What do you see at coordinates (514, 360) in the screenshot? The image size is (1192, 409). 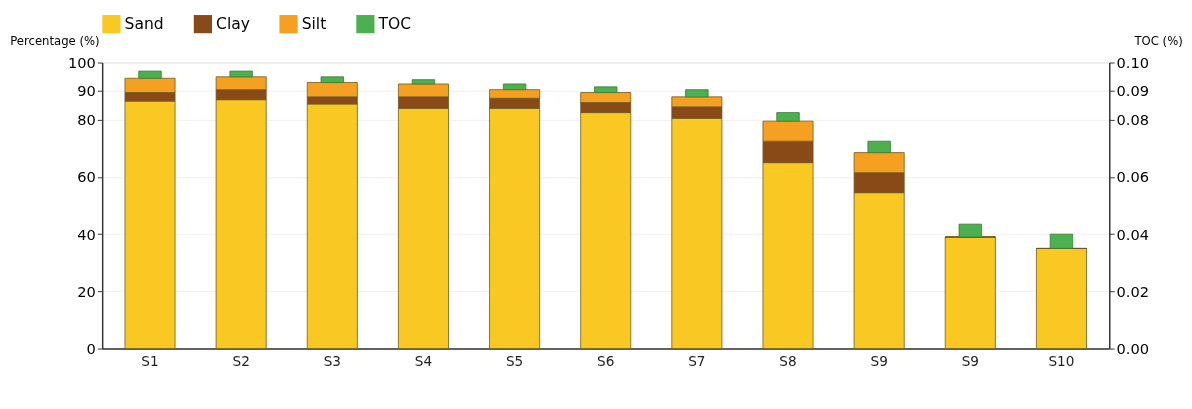 I see `x-tick-label: S5` at bounding box center [514, 360].